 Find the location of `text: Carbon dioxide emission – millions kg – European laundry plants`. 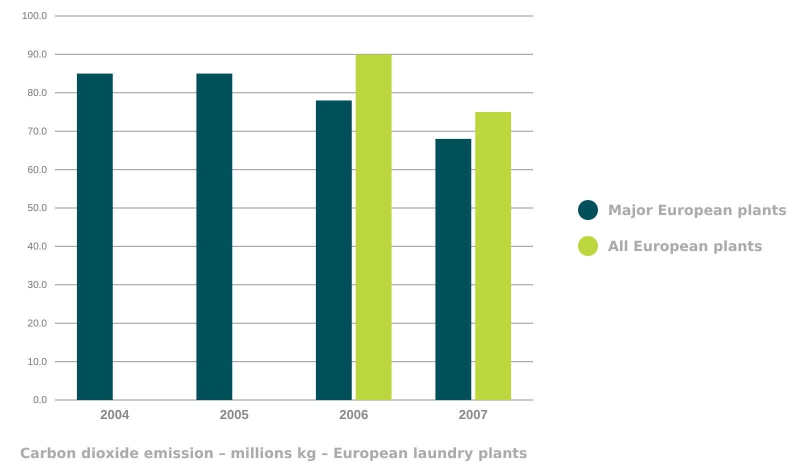

text: Carbon dioxide emission – millions kg – European laundry plants is located at coordinates (274, 454).